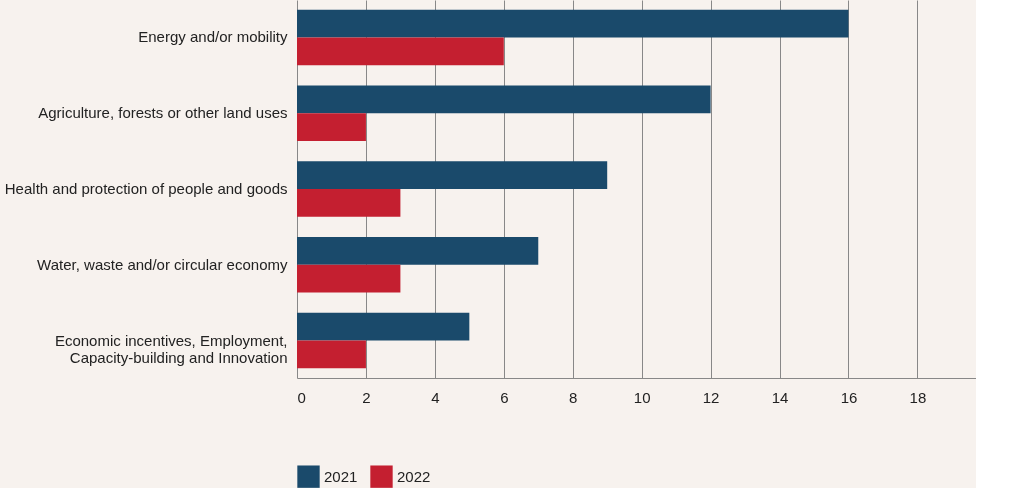 This screenshot has width=1016, height=488. What do you see at coordinates (341, 476) in the screenshot?
I see `legend-label: 2021` at bounding box center [341, 476].